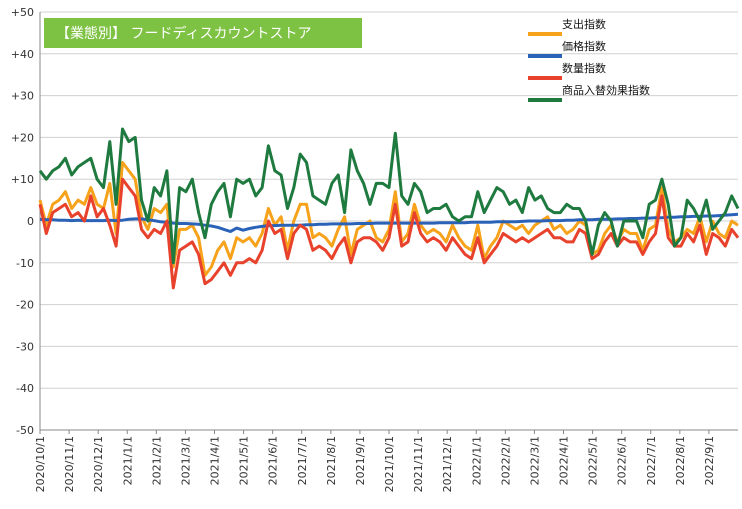 Image resolution: width=742 pixels, height=509 pixels. I want to click on y-tick-label: +50, so click(22, 12).